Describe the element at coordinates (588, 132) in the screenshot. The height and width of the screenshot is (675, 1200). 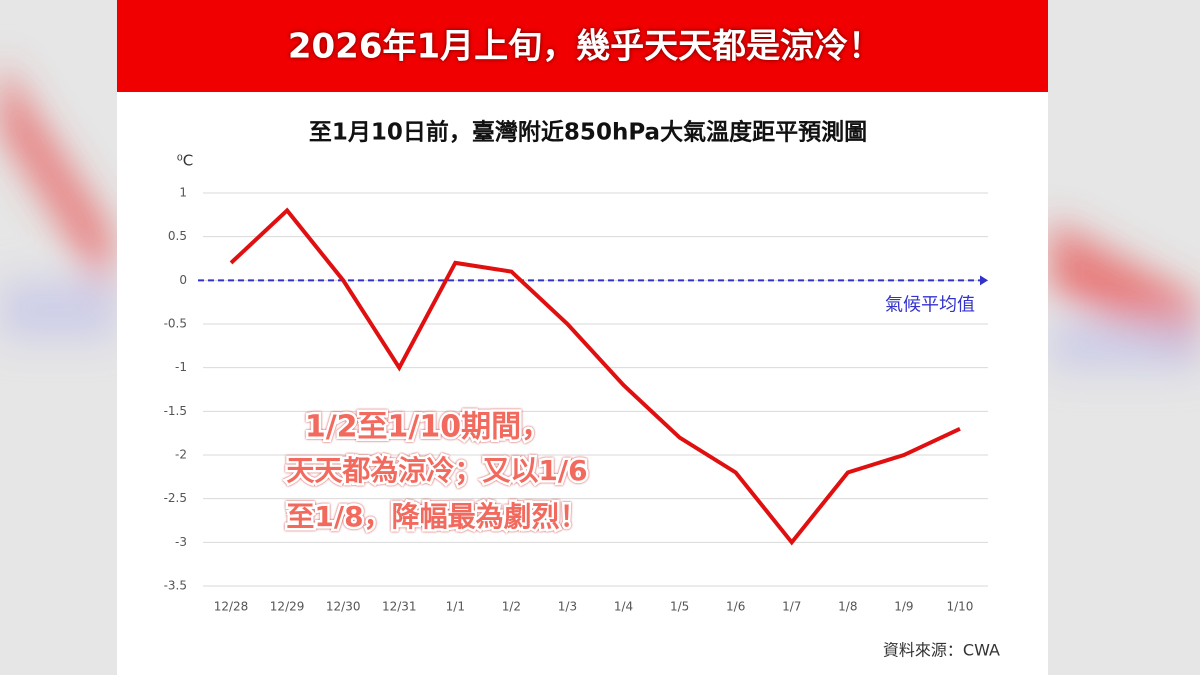
I see `chart-title: 至1月10日前，臺灣附近850hPa大氣溫度距平預測圖` at that location.